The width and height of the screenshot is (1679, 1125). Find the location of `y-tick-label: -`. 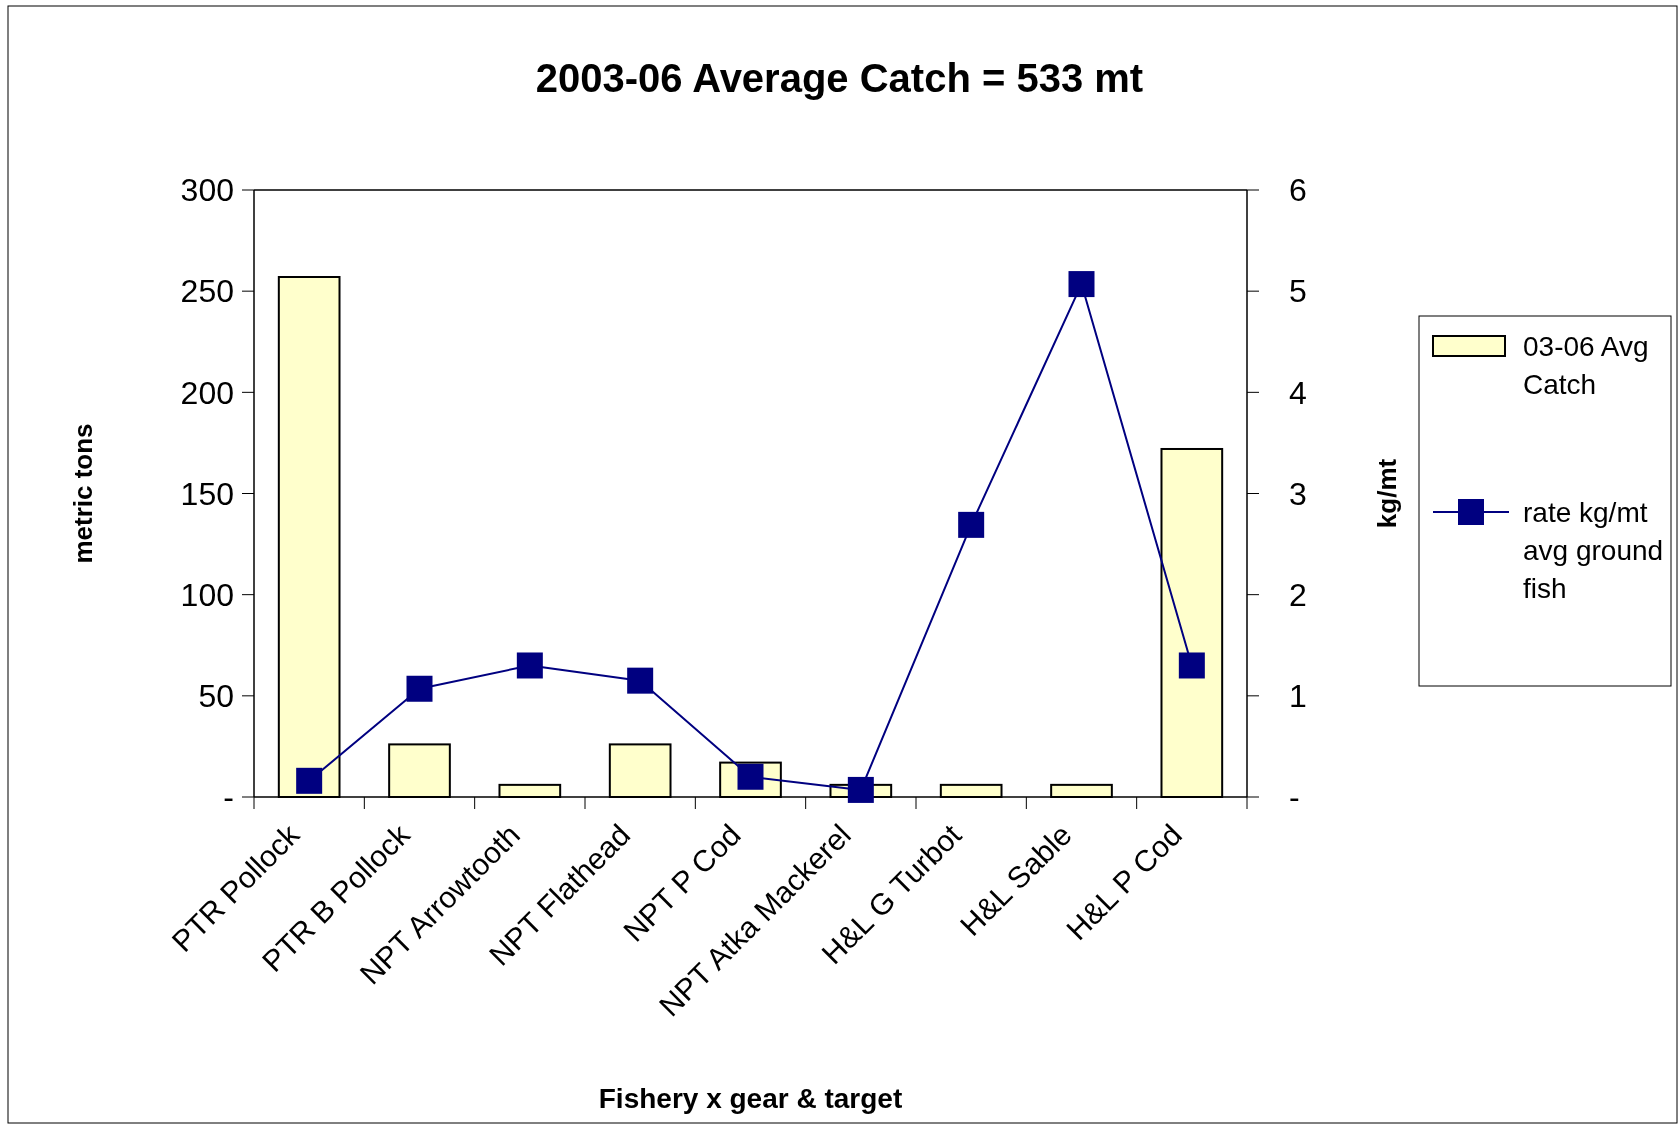

y-tick-label: - is located at coordinates (228, 797).